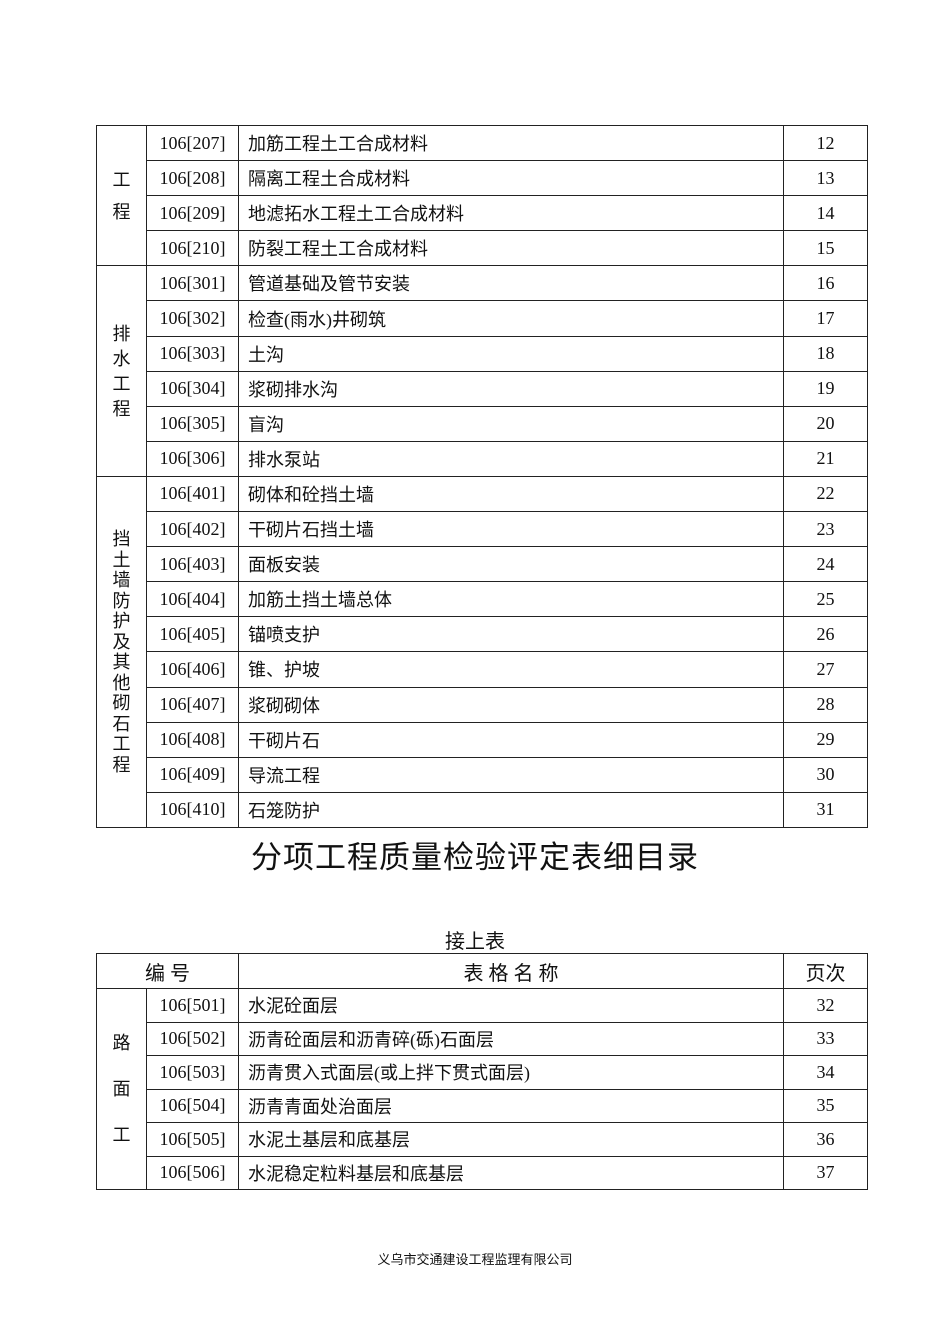  What do you see at coordinates (825, 1038) in the screenshot?
I see `page-cell: 33` at bounding box center [825, 1038].